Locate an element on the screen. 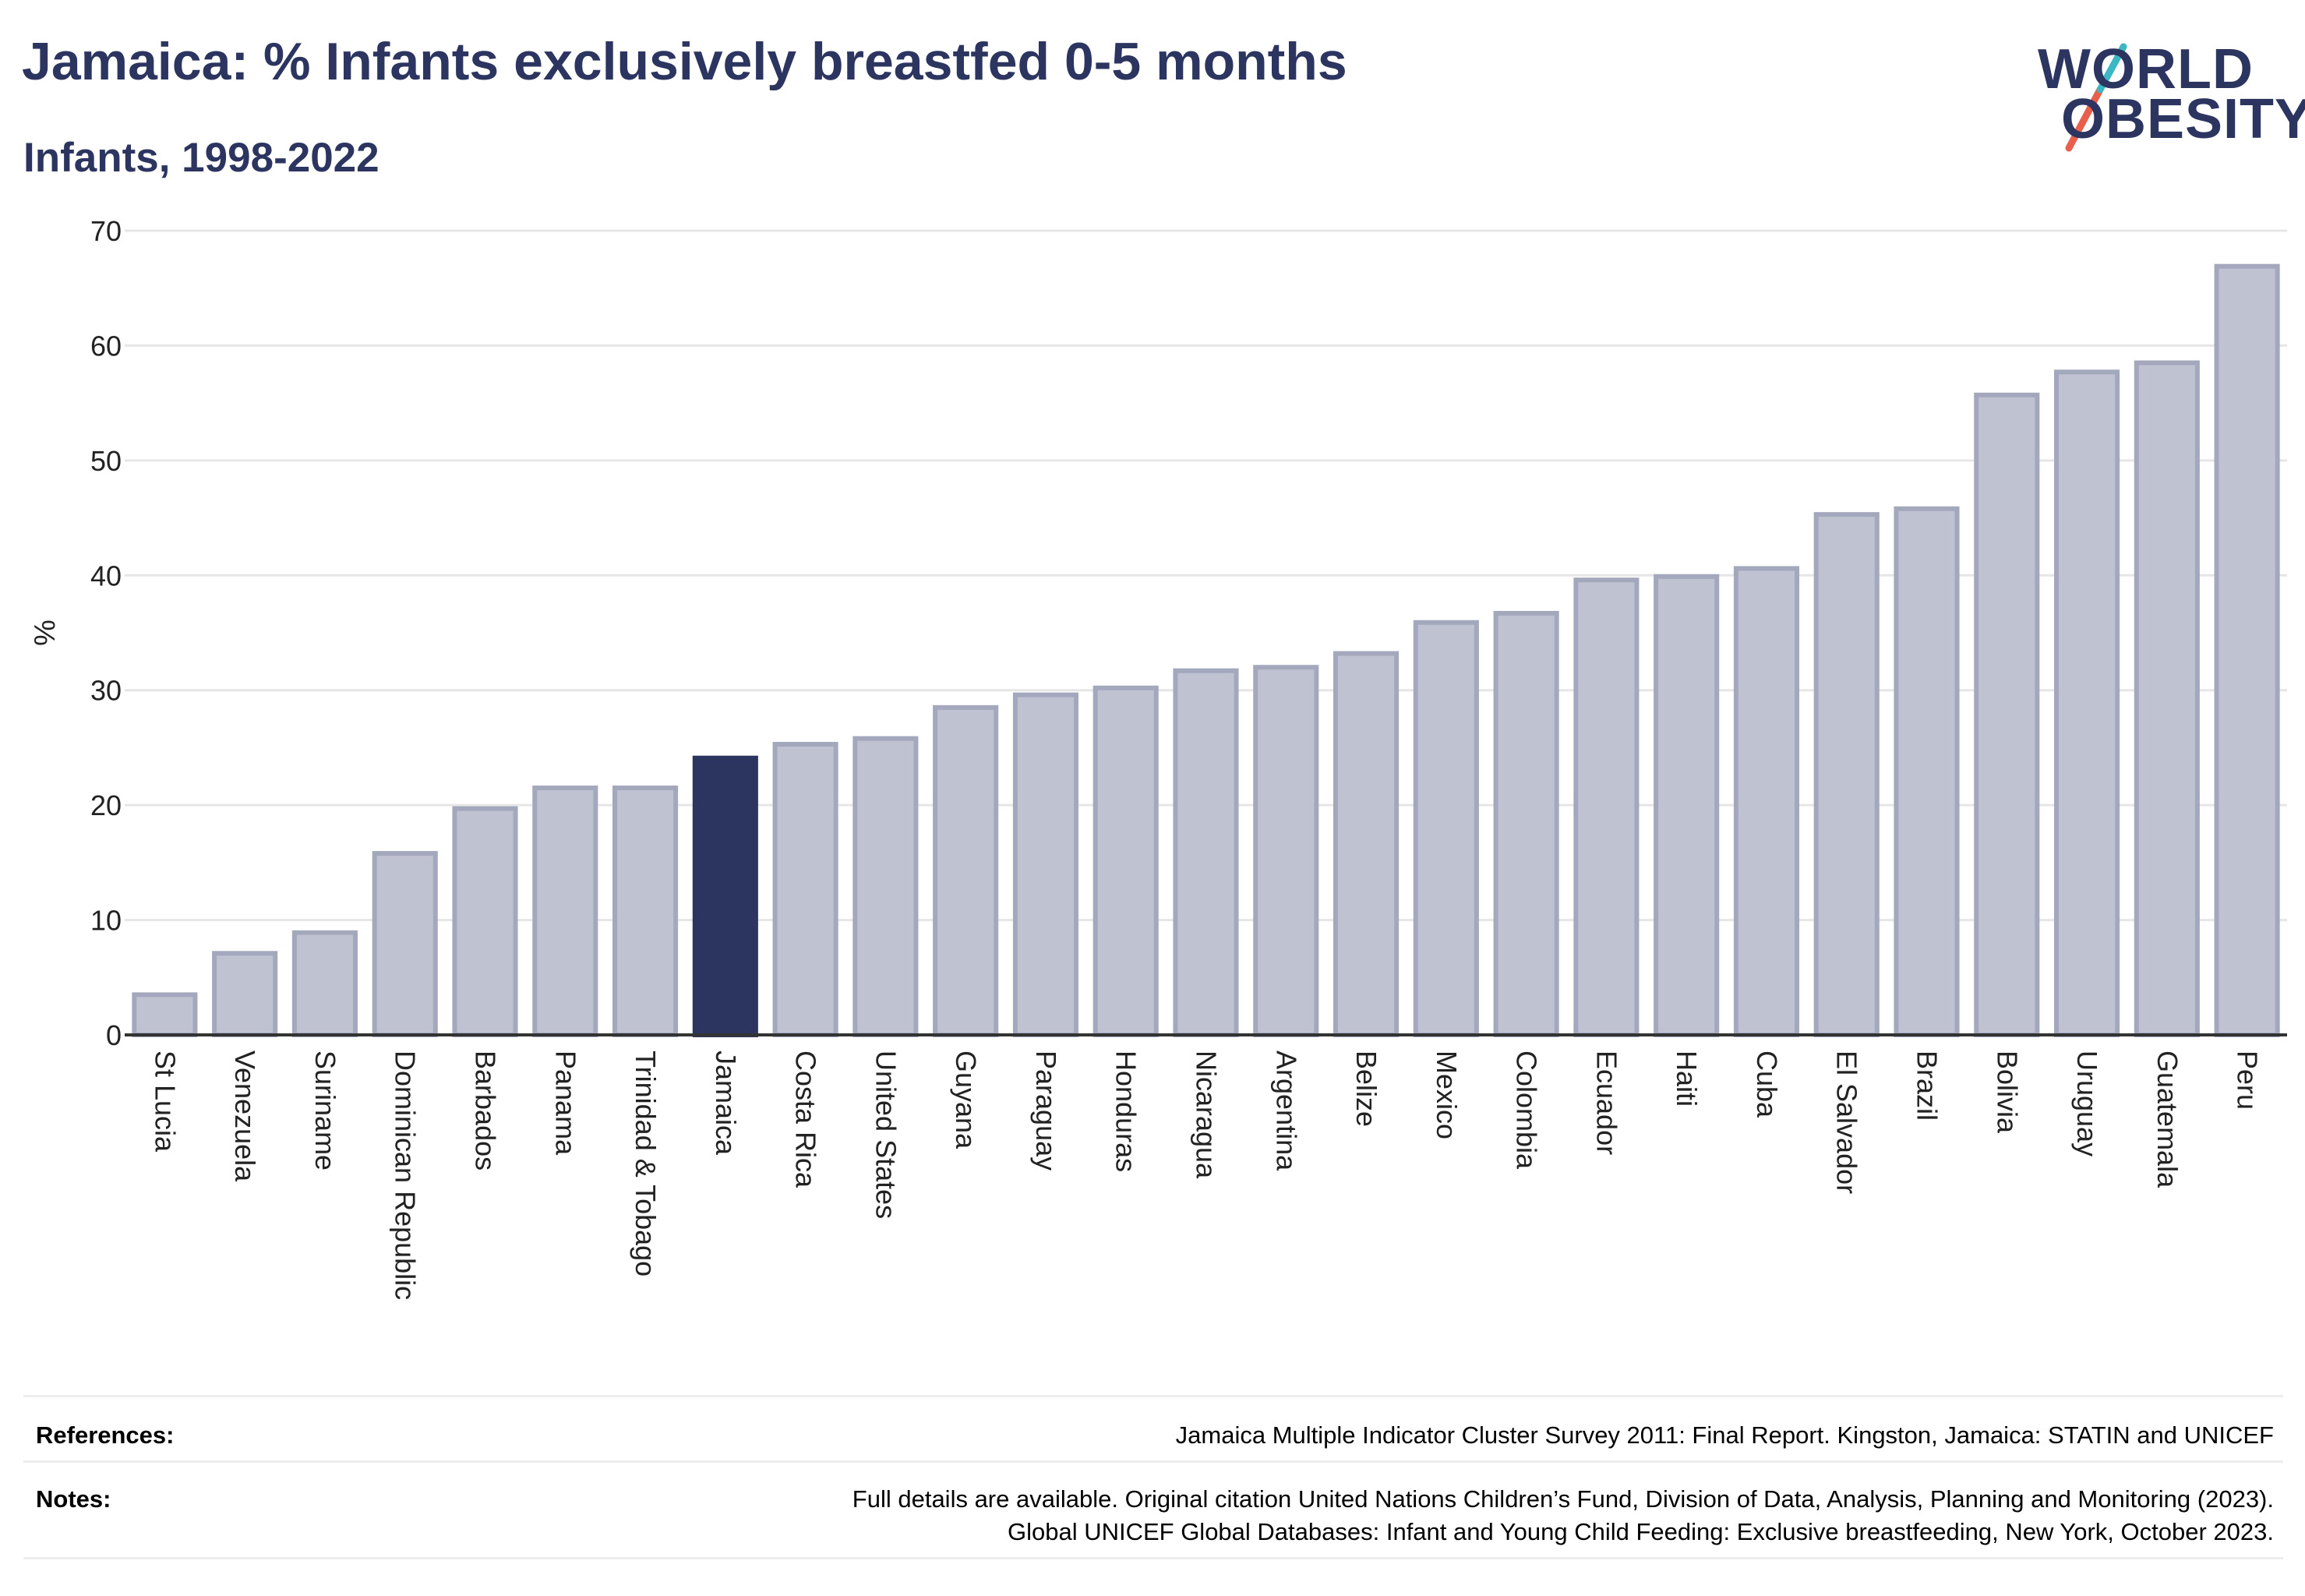 This screenshot has width=2305, height=1596. world-obesity-logo: WORLD OBESITY is located at coordinates (2165, 97).